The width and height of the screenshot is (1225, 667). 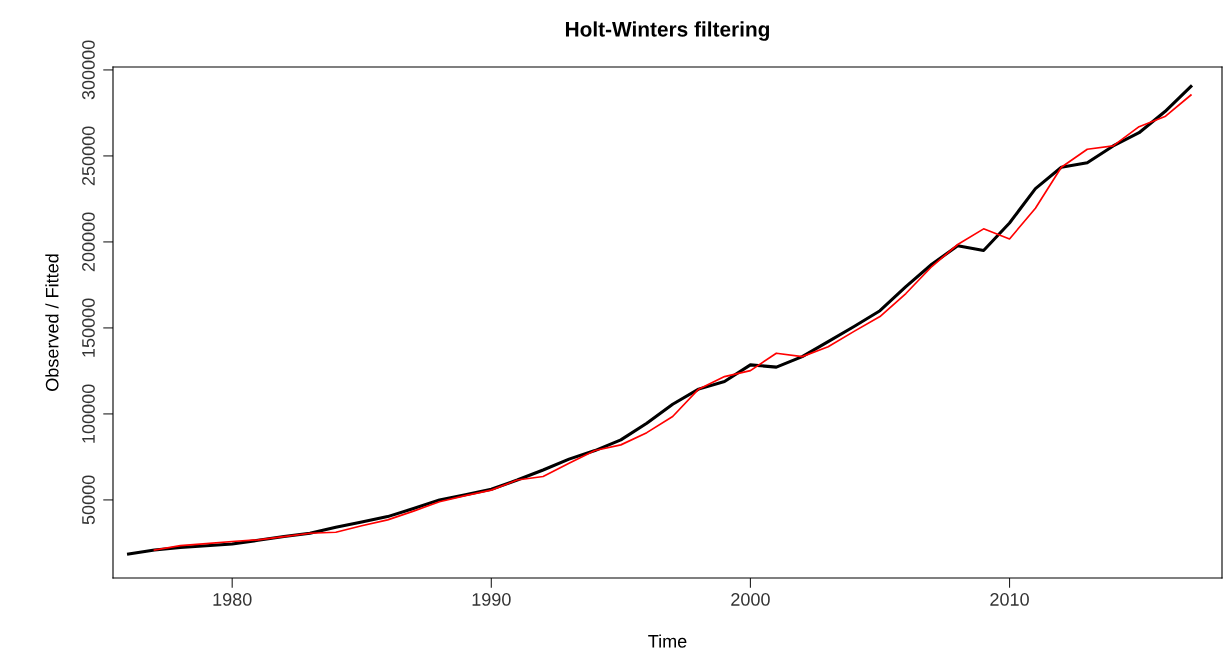 I want to click on y-axis-title: Observed / Fitted, so click(x=52, y=322).